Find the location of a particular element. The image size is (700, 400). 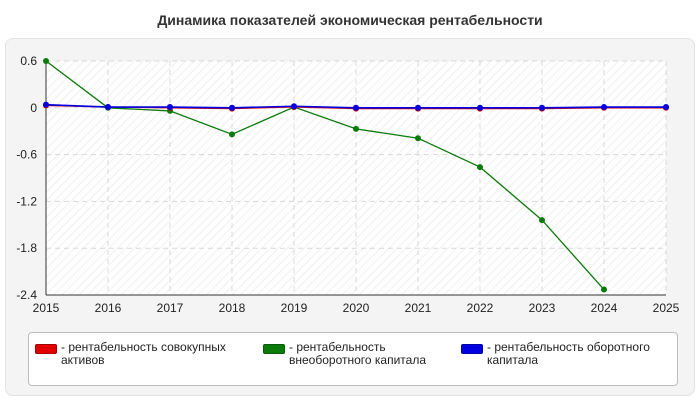

y-tick-label: 0 is located at coordinates (33, 108).